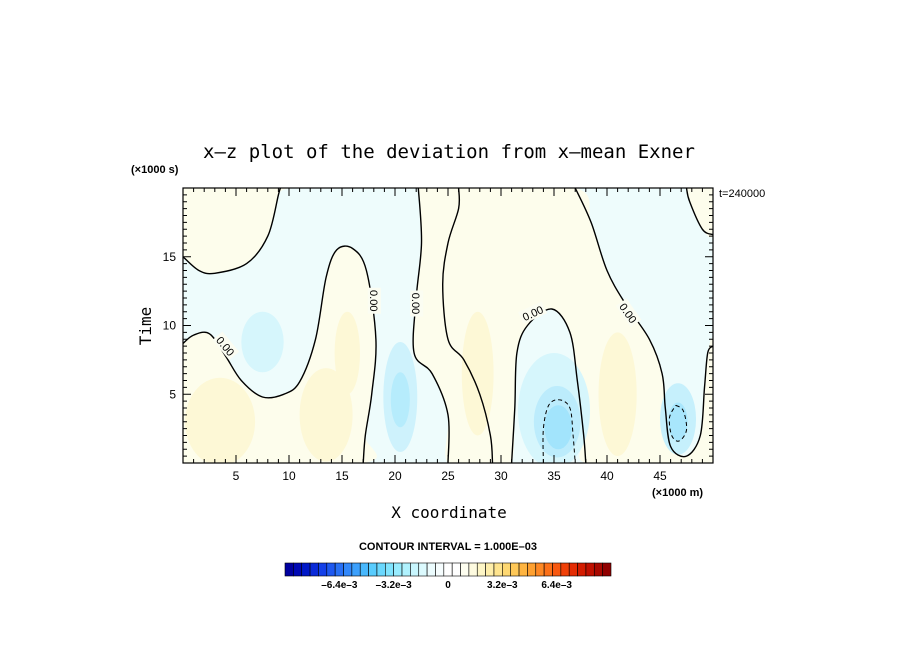 This screenshot has width=904, height=654. I want to click on x-tick-label: 40, so click(607, 476).